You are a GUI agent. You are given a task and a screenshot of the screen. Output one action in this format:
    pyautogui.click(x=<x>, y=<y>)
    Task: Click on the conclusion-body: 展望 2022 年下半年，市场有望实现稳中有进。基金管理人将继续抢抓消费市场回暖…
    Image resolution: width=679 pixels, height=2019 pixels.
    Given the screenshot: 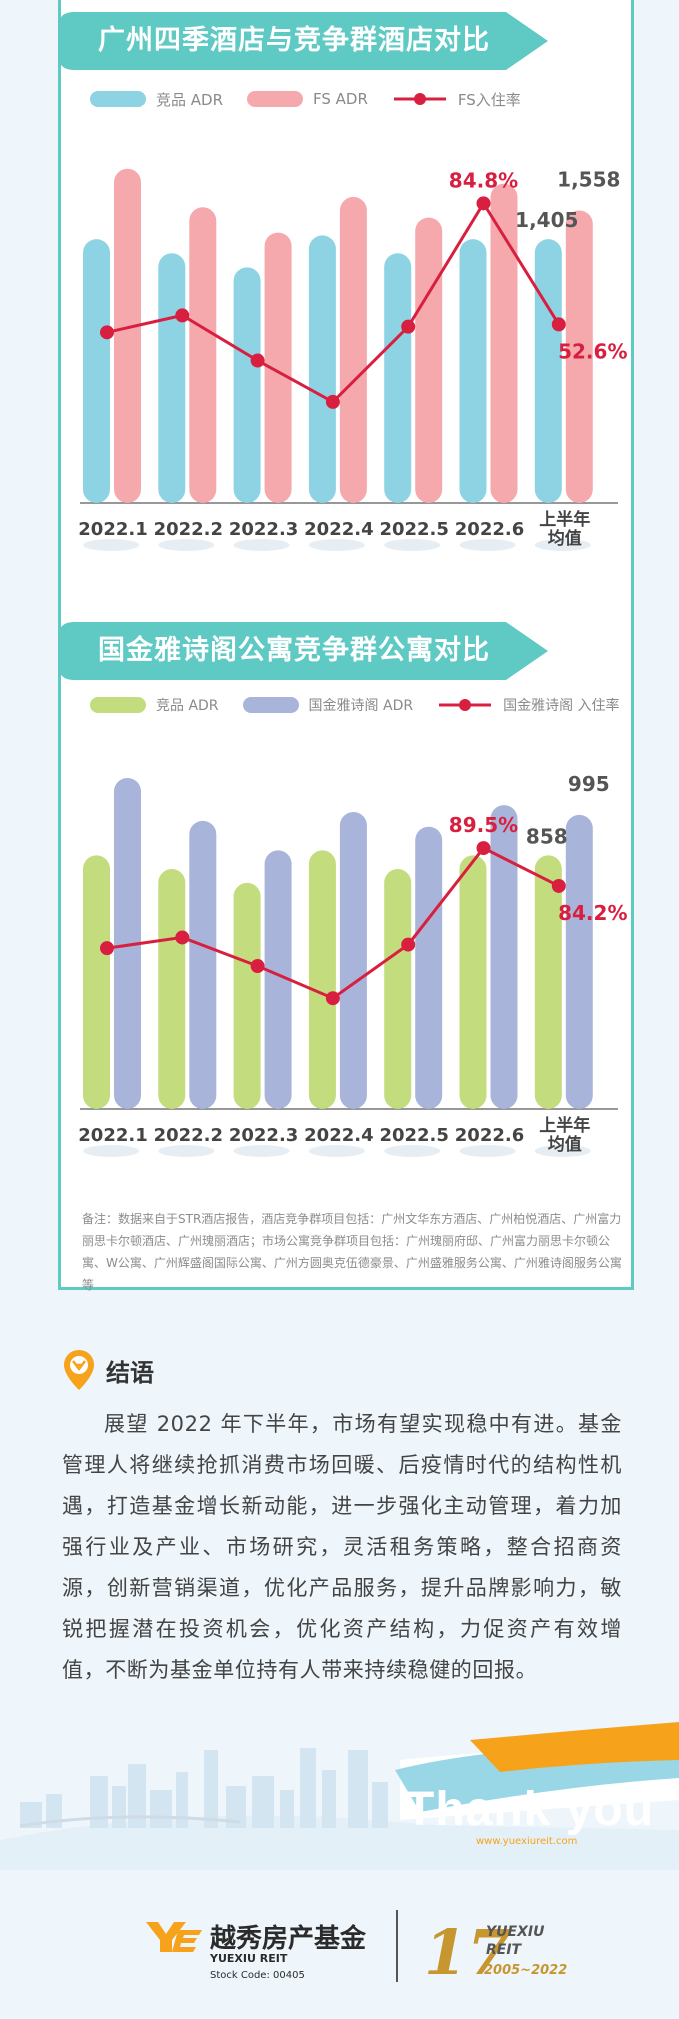 What is the action you would take?
    pyautogui.click(x=342, y=1547)
    